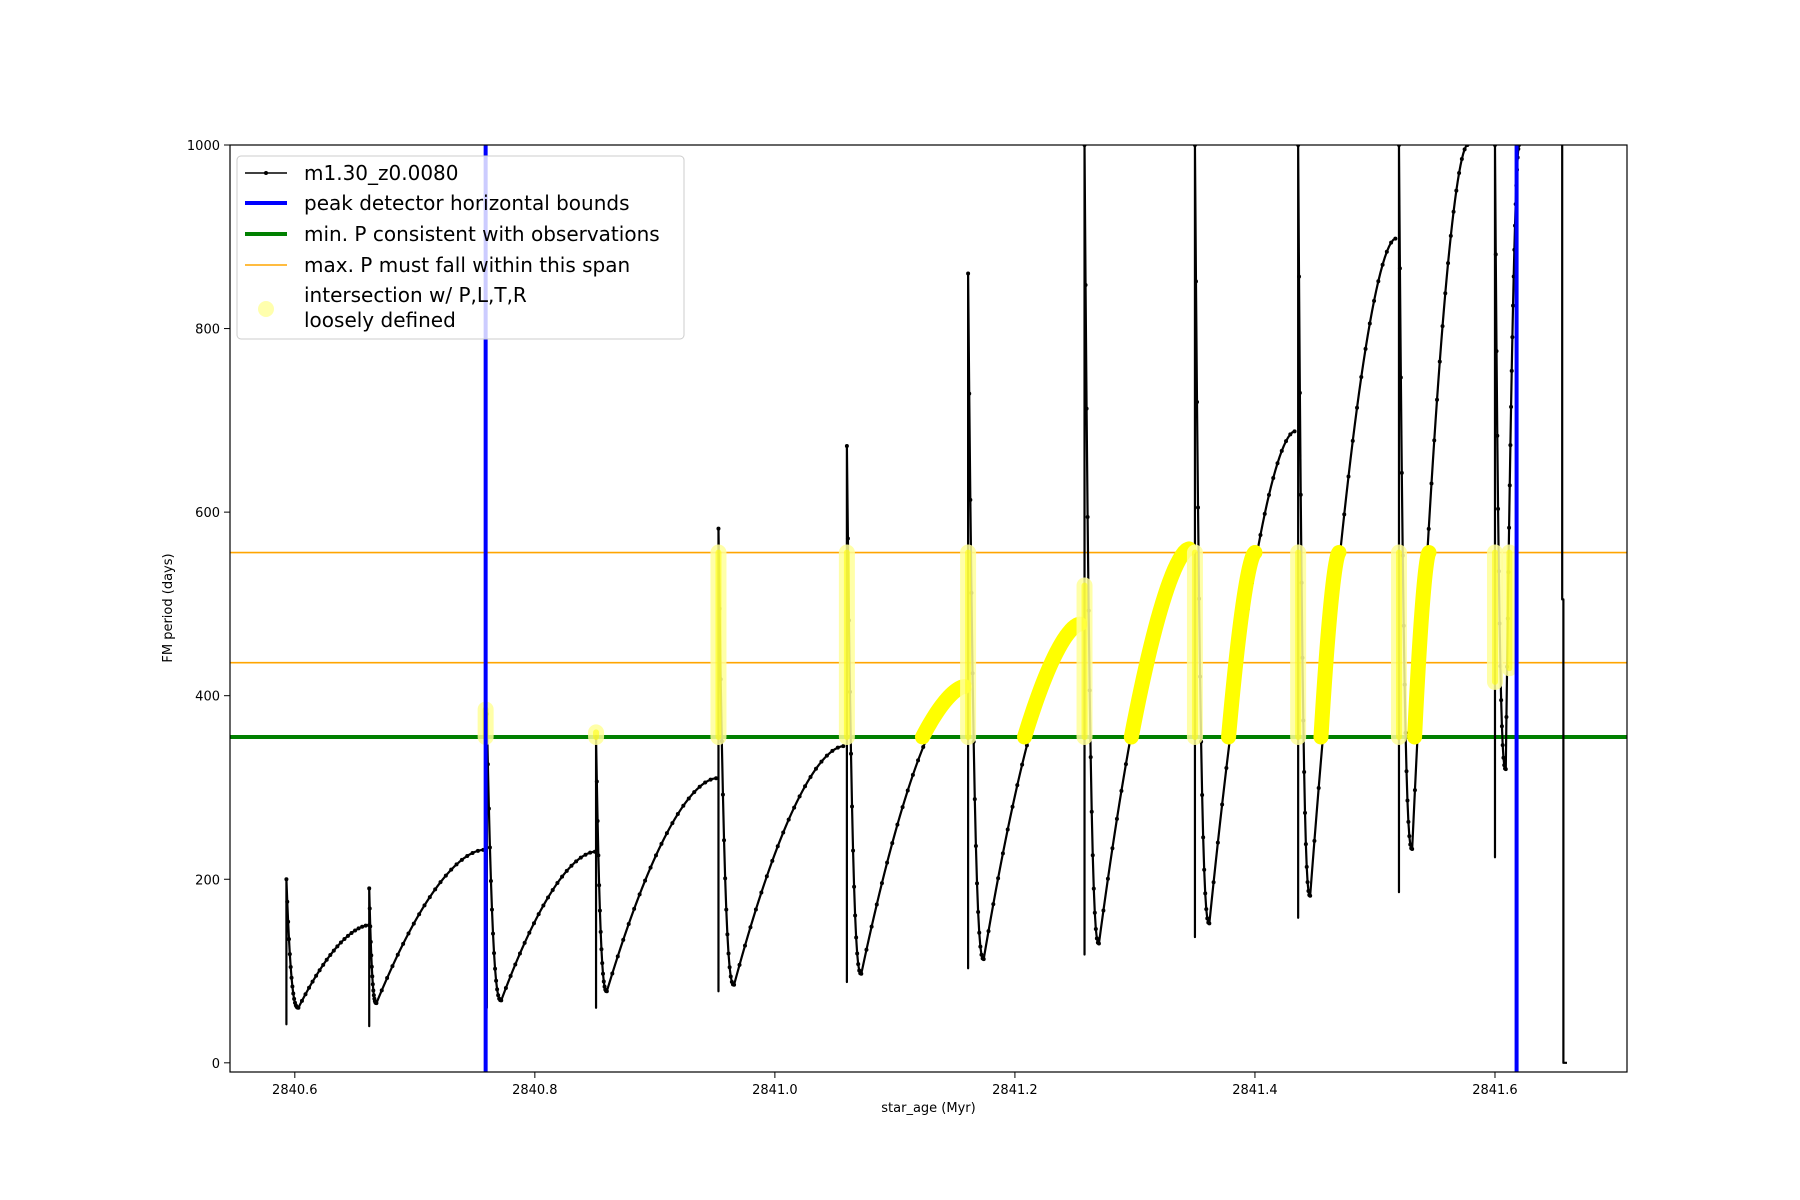 The image size is (1800, 1200). What do you see at coordinates (1015, 1090) in the screenshot?
I see `x-tick-label: 2841.2` at bounding box center [1015, 1090].